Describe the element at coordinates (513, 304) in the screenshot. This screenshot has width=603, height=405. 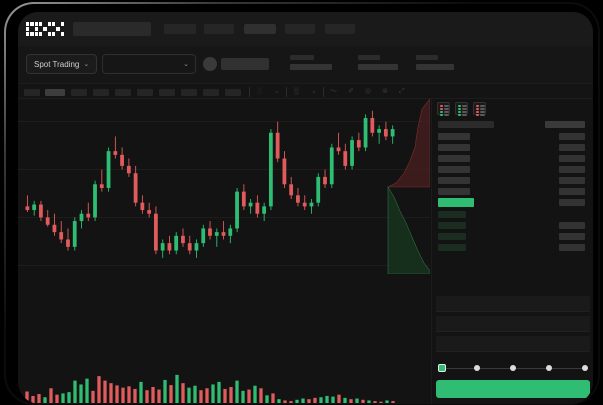
I see `price-field` at that location.